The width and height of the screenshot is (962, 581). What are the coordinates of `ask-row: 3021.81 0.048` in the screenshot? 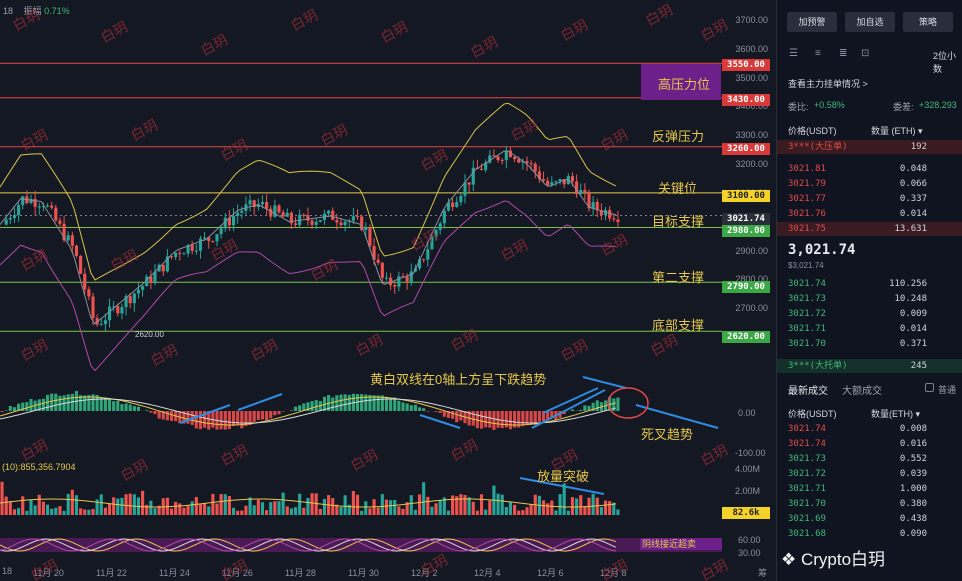 It's located at (869, 169).